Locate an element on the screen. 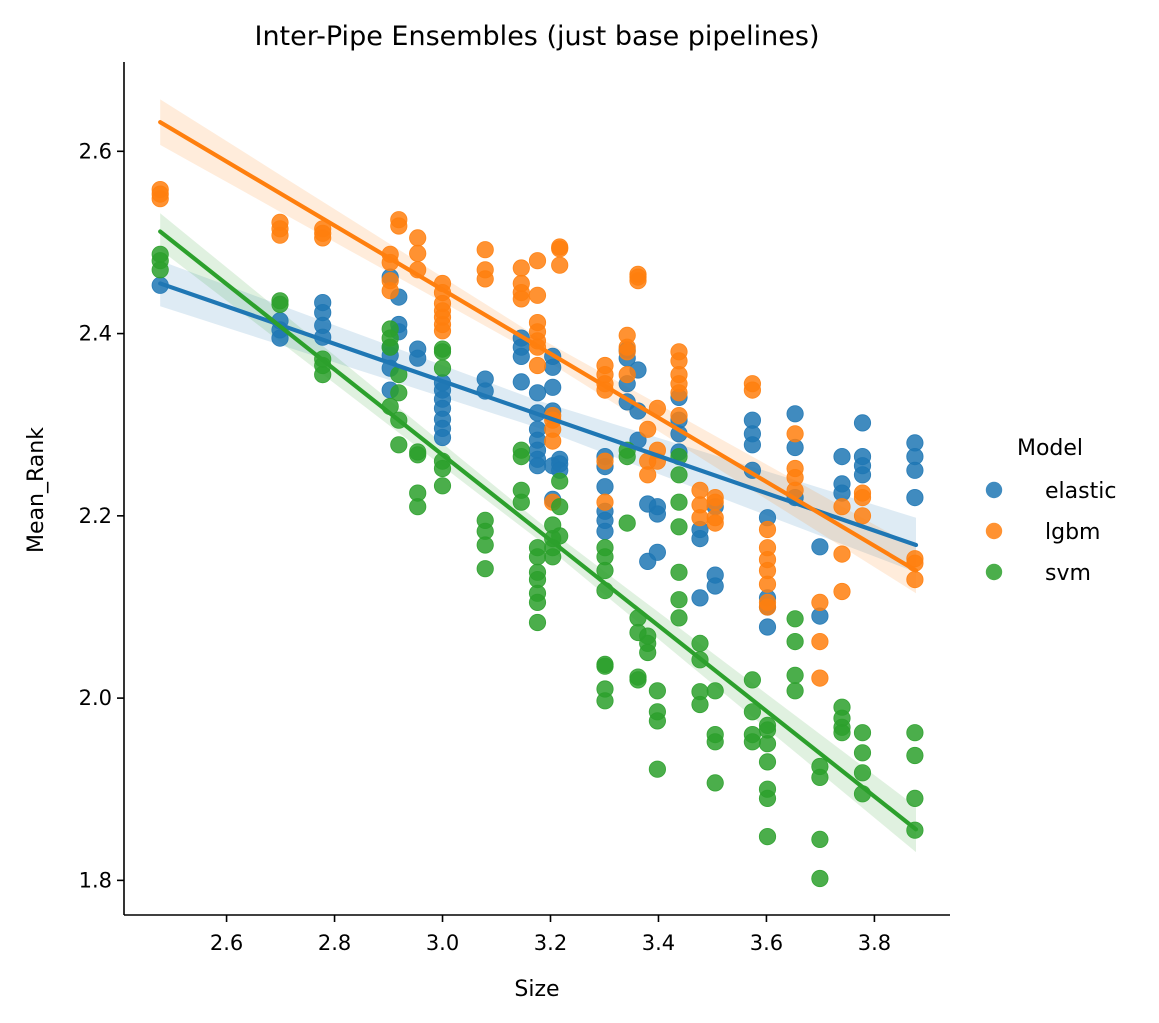 The height and width of the screenshot is (1023, 1159). x-axis-label: Size is located at coordinates (536, 989).